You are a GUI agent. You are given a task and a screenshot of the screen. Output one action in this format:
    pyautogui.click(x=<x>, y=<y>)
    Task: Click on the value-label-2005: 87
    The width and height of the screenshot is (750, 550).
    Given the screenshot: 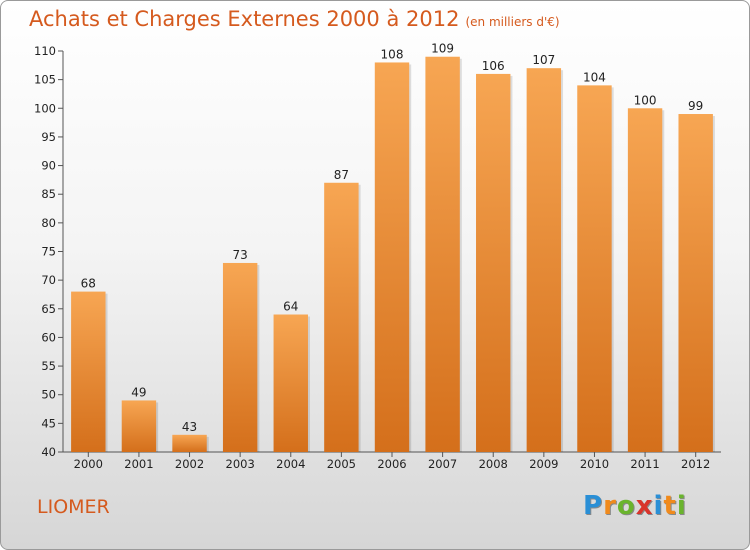 What is the action you would take?
    pyautogui.click(x=341, y=175)
    